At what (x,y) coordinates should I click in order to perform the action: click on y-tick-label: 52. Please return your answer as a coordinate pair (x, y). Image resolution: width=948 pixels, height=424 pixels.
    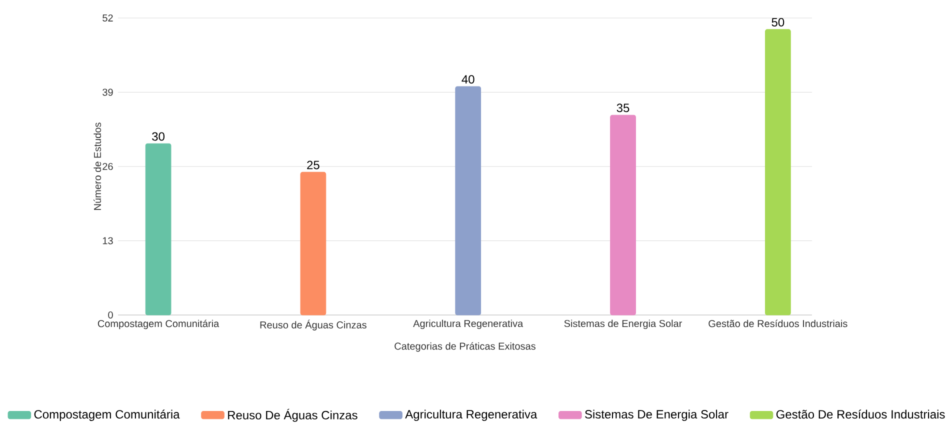
    Looking at the image, I should click on (107, 18).